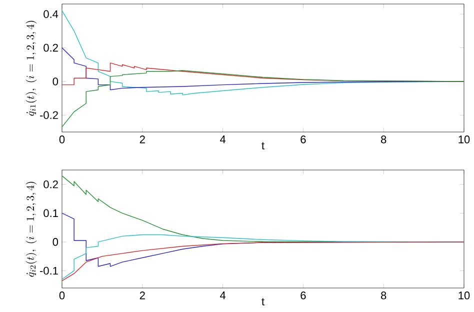 This screenshot has width=474, height=312. Describe the element at coordinates (49, 115) in the screenshot. I see `y-tick-label: -0.2` at that location.